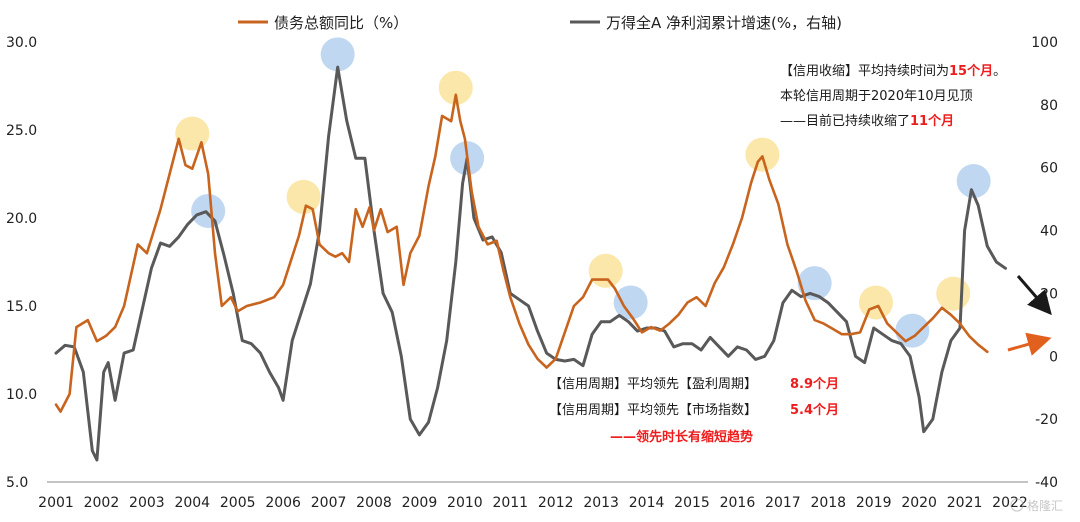  I want to click on x-tick-label: 2014, so click(647, 503).